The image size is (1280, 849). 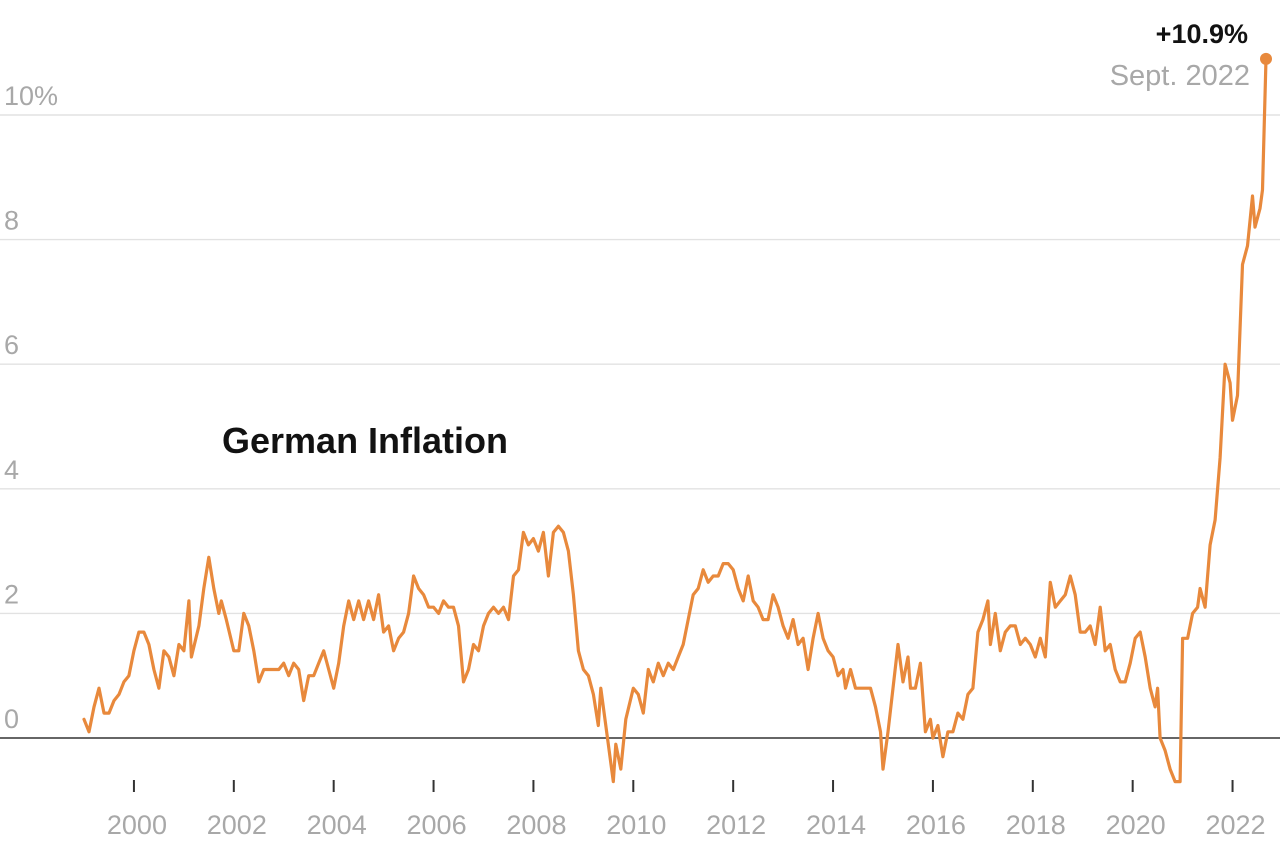 I want to click on x-tick-label: 2016, so click(x=936, y=825).